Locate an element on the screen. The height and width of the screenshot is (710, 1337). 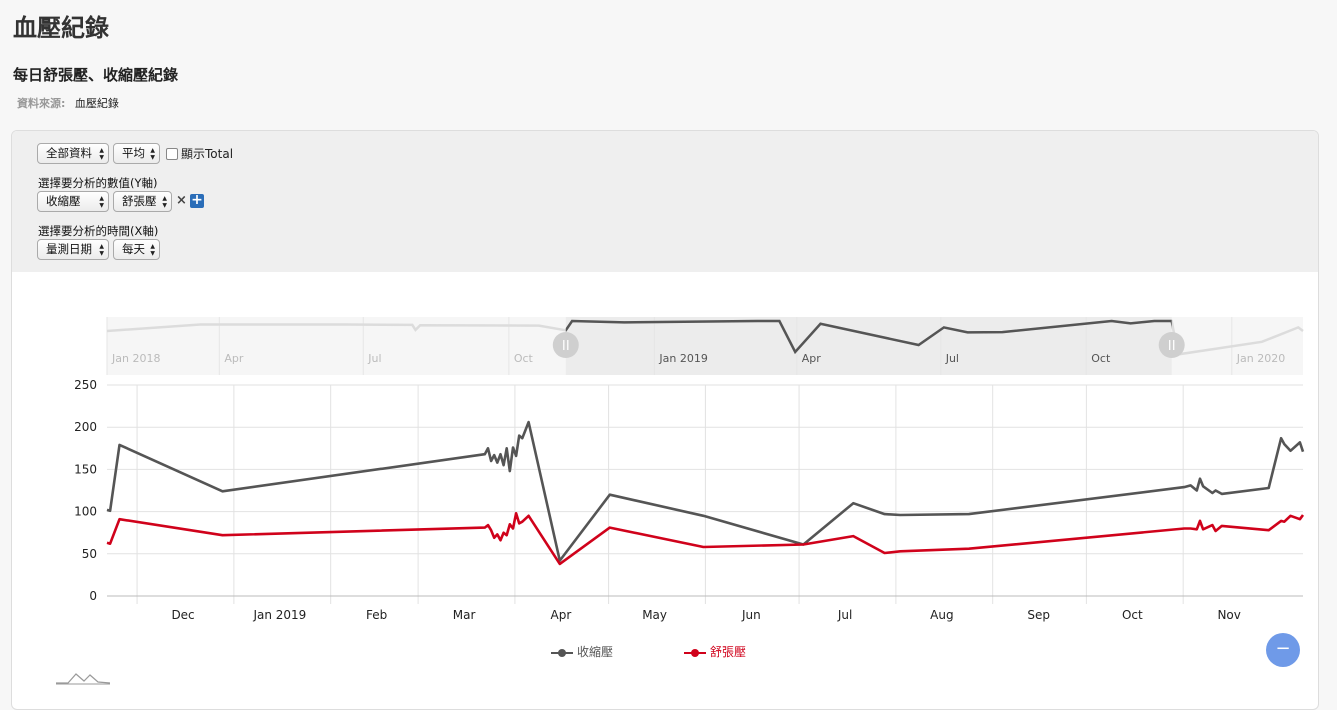
legend-item-diastolic: 舒張壓 is located at coordinates (715, 651).